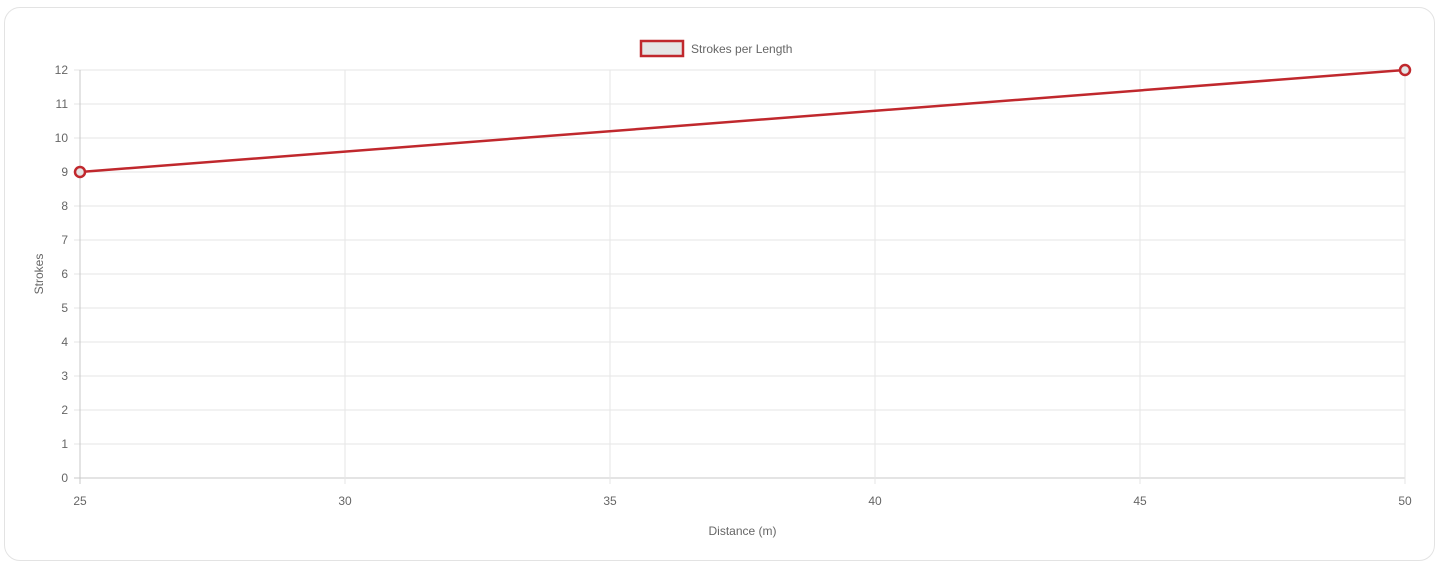  What do you see at coordinates (62, 104) in the screenshot?
I see `y-tick-label: 11` at bounding box center [62, 104].